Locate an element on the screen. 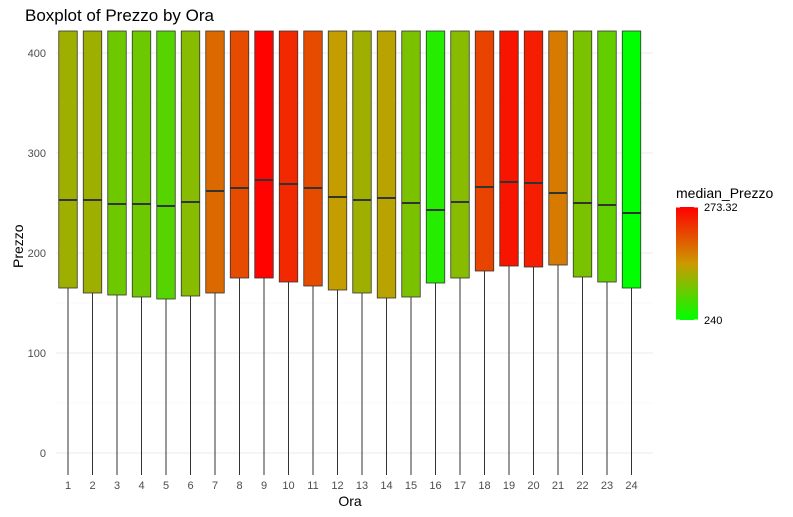 Image resolution: width=793 pixels, height=517 pixels. x-tick-label: 7 is located at coordinates (215, 486).